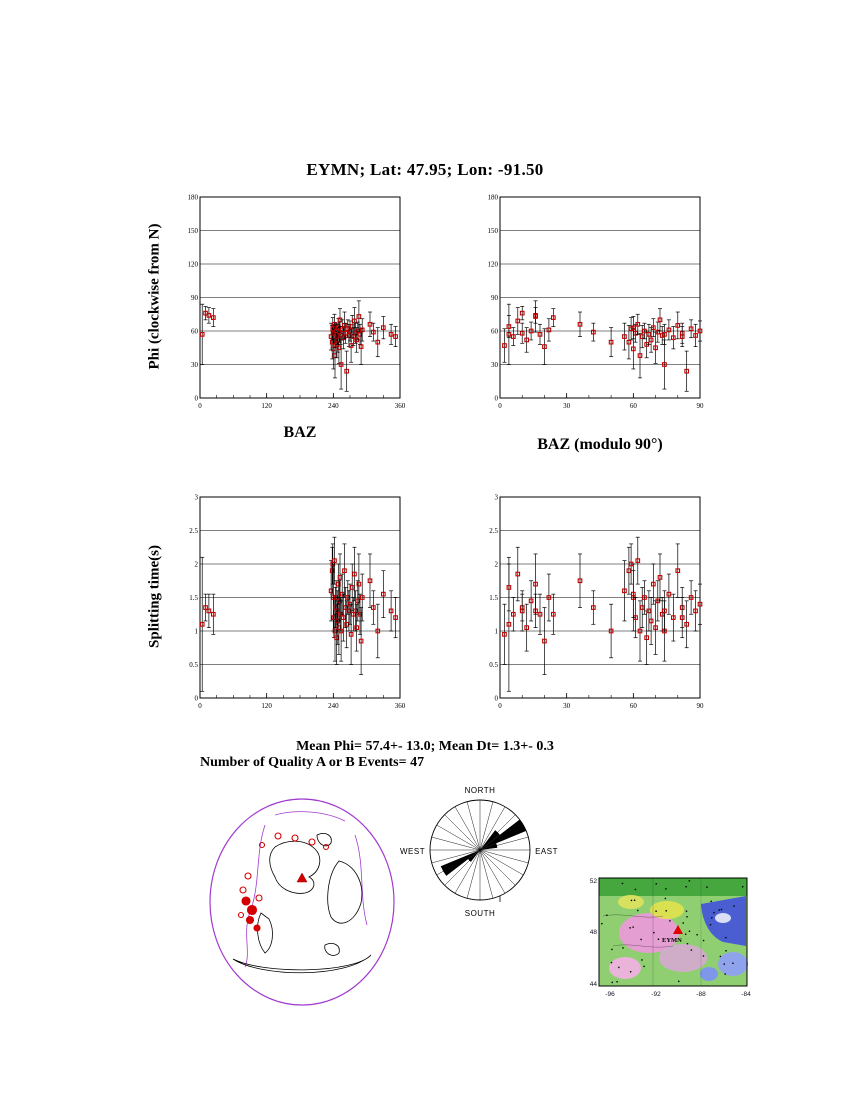 This screenshot has width=850, height=1100. I want to click on dt-vs-baz-plot: 0 0.5 1 1.5 2 2.5 3 0 120 240 360, so click(291, 603).